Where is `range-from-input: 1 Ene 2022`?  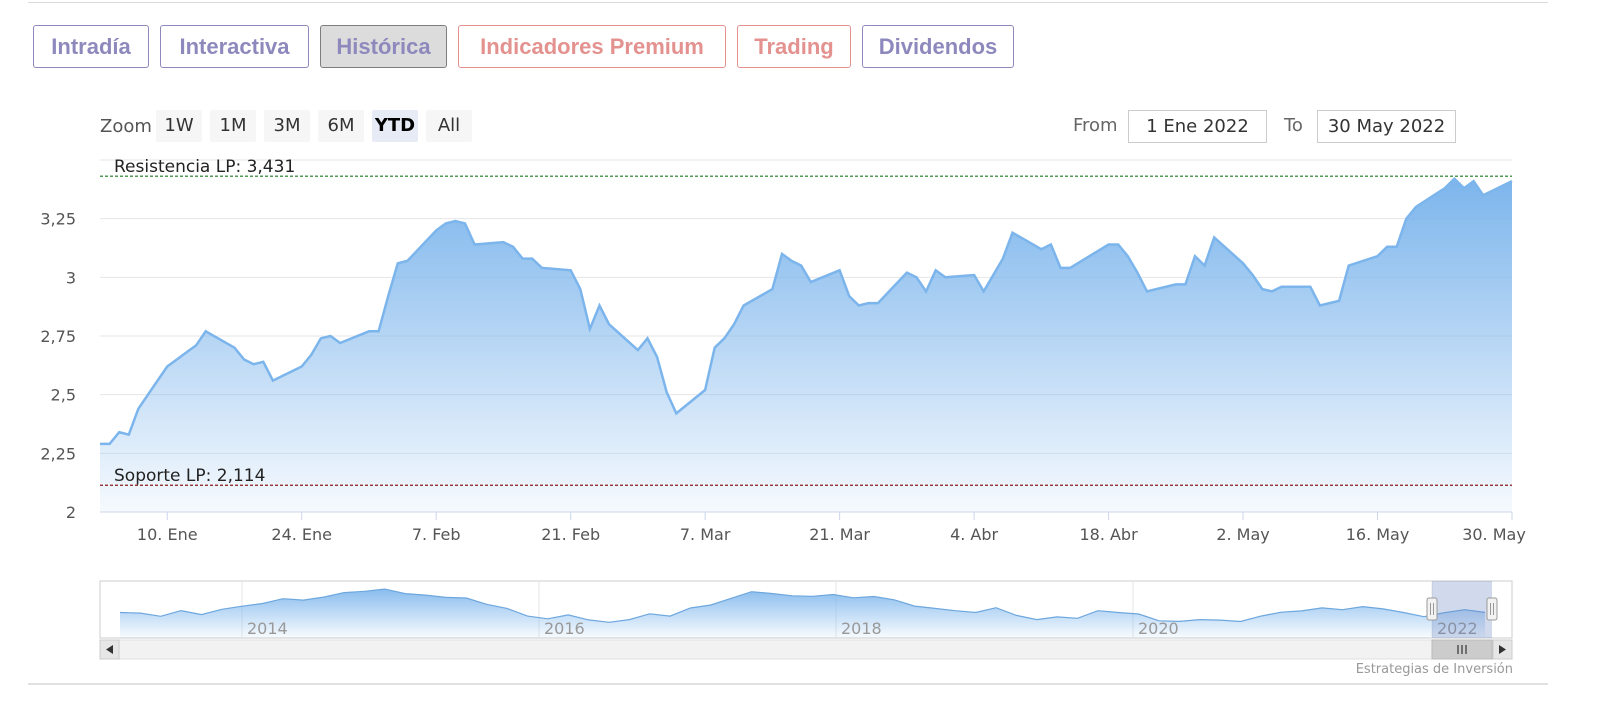
range-from-input: 1 Ene 2022 is located at coordinates (1197, 126).